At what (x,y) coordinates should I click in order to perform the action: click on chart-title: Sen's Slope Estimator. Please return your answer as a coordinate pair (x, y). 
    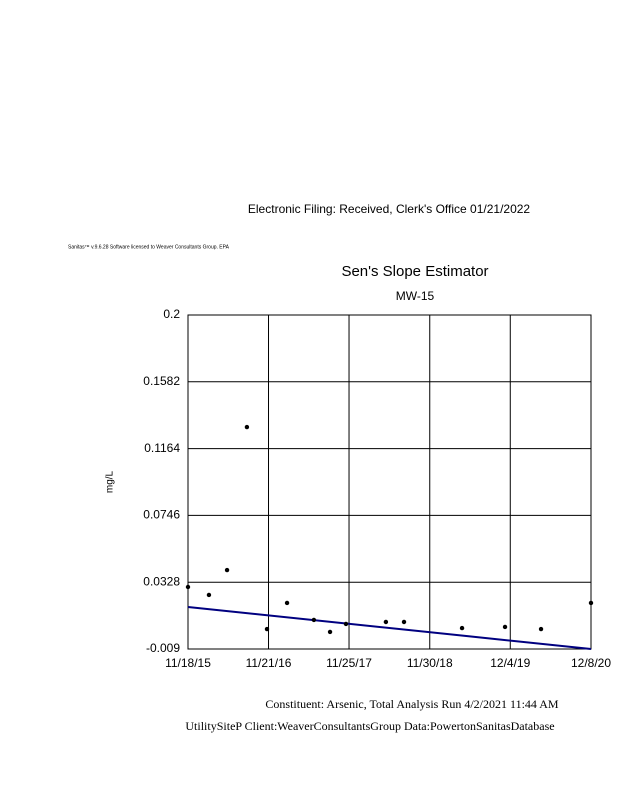
    Looking at the image, I should click on (414, 271).